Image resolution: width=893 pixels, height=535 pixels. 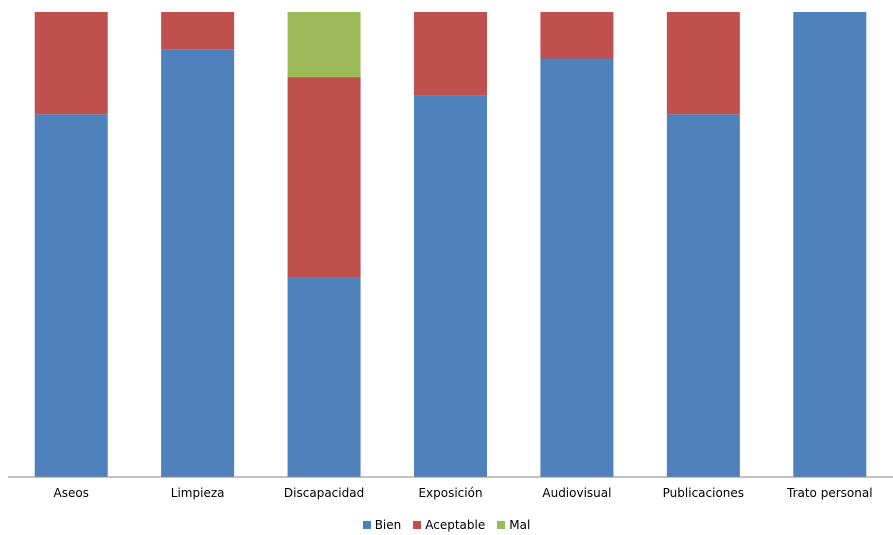 I want to click on category-label: Exposición, so click(x=450, y=493).